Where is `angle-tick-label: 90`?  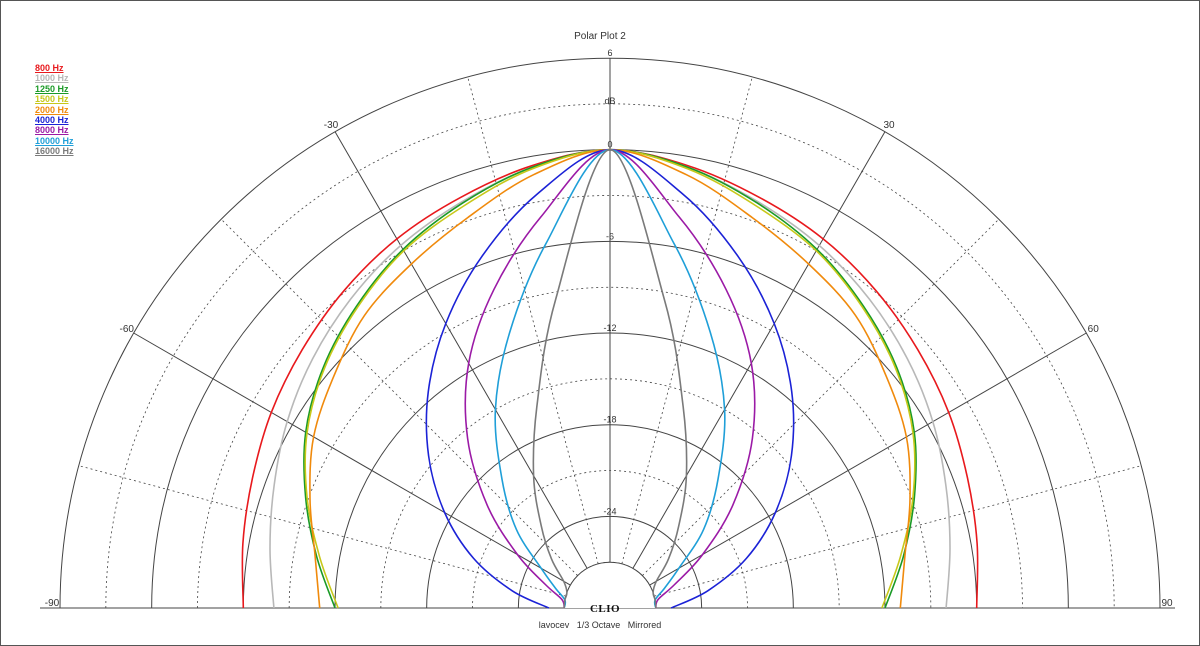
angle-tick-label: 90 is located at coordinates (1167, 603).